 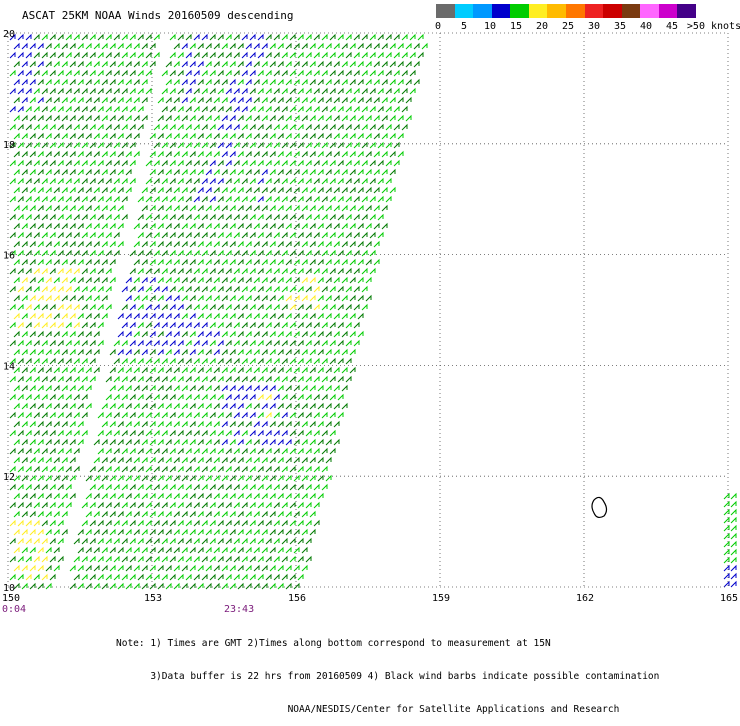 What do you see at coordinates (9, 477) in the screenshot?
I see `lat-label: 12` at bounding box center [9, 477].